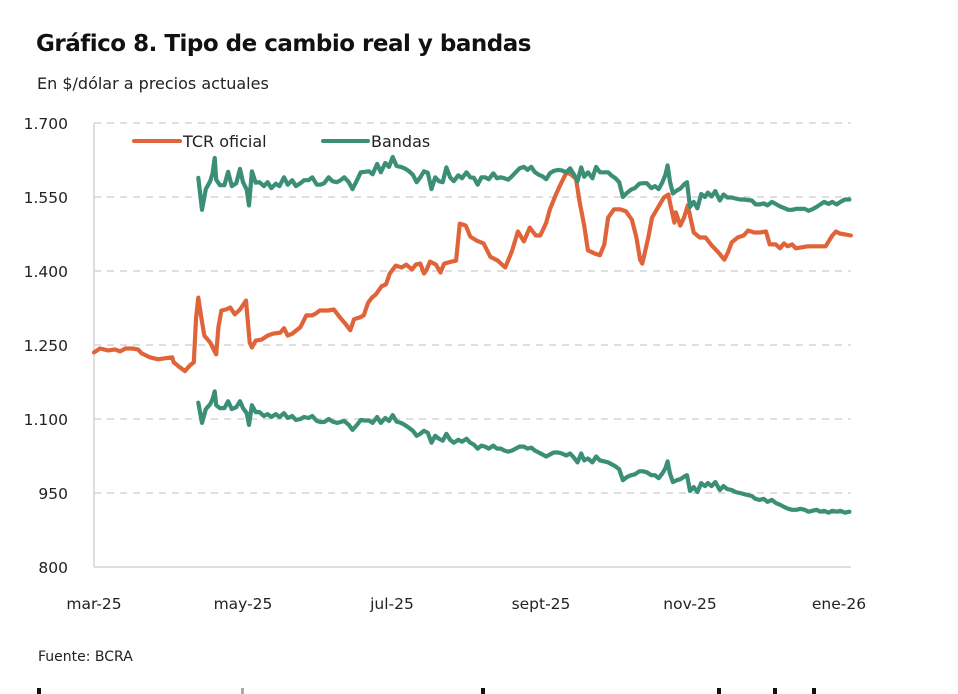 The height and width of the screenshot is (694, 958). Describe the element at coordinates (839, 604) in the screenshot. I see `x-tick-label: ene-26` at that location.